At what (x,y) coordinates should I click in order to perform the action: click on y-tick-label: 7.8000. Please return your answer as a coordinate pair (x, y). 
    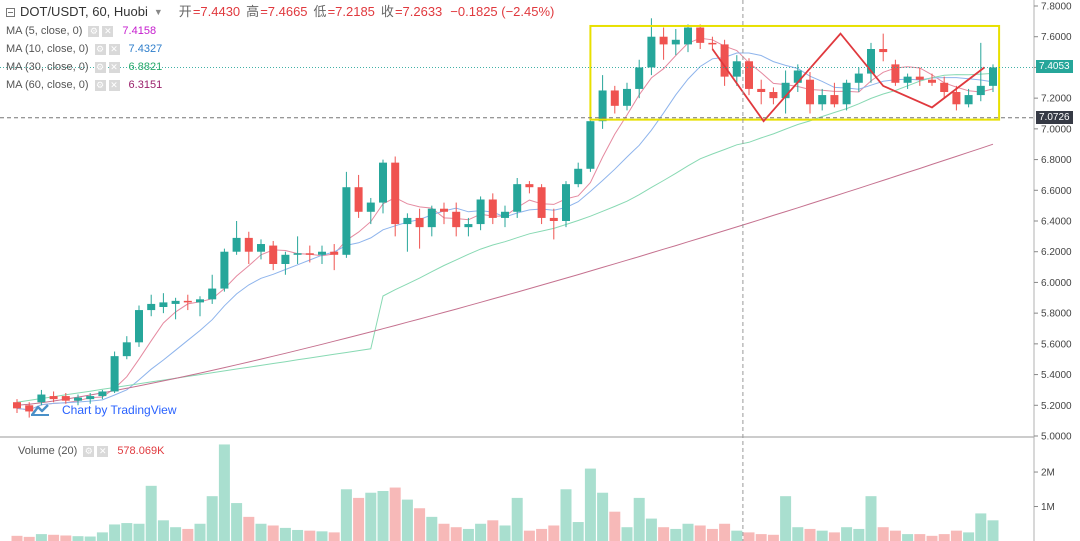
    Looking at the image, I should click on (1056, 7).